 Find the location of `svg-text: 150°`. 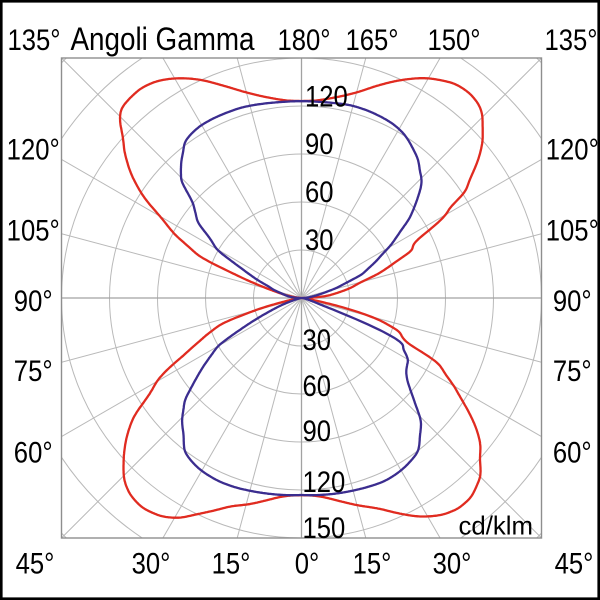

svg-text: 150° is located at coordinates (453, 39).